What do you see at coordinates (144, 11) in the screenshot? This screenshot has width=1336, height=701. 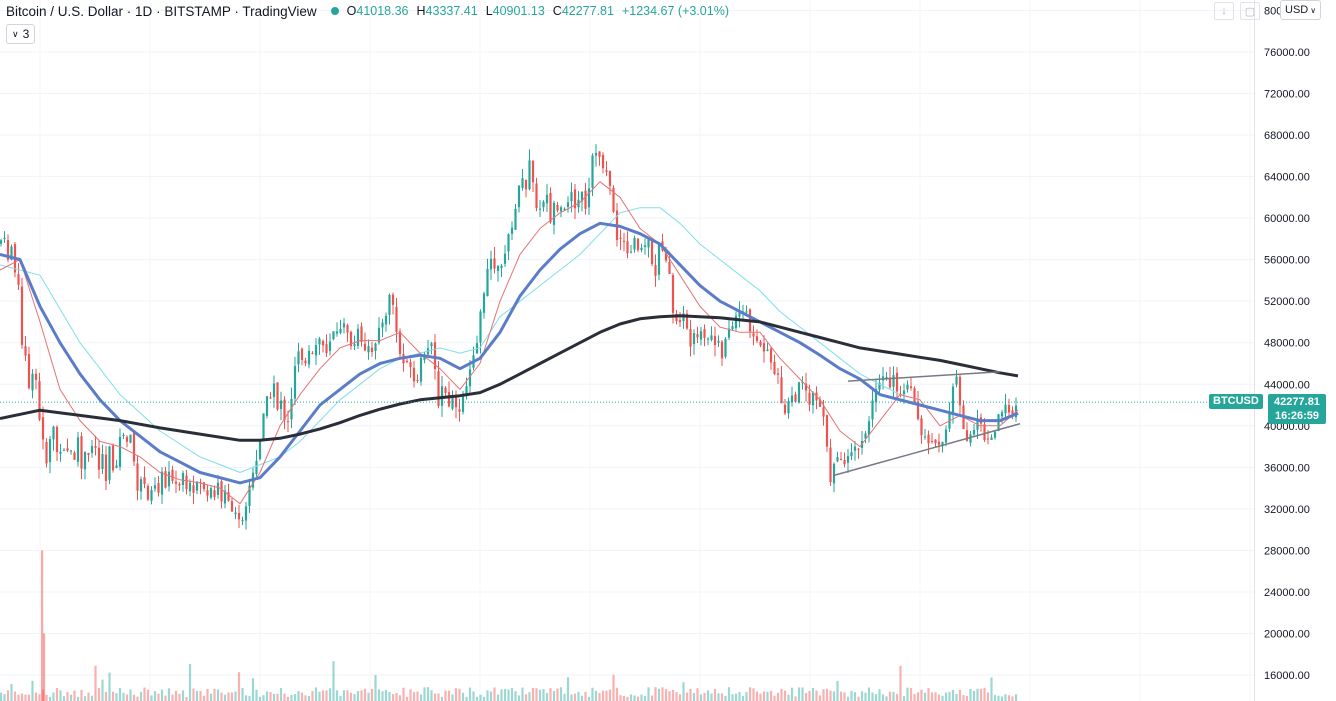 I see `interval-label: 1D` at bounding box center [144, 11].